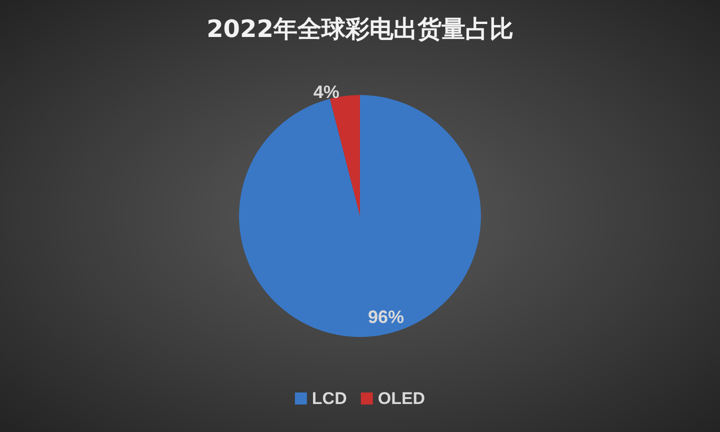  I want to click on data-label: 96%, so click(386, 316).